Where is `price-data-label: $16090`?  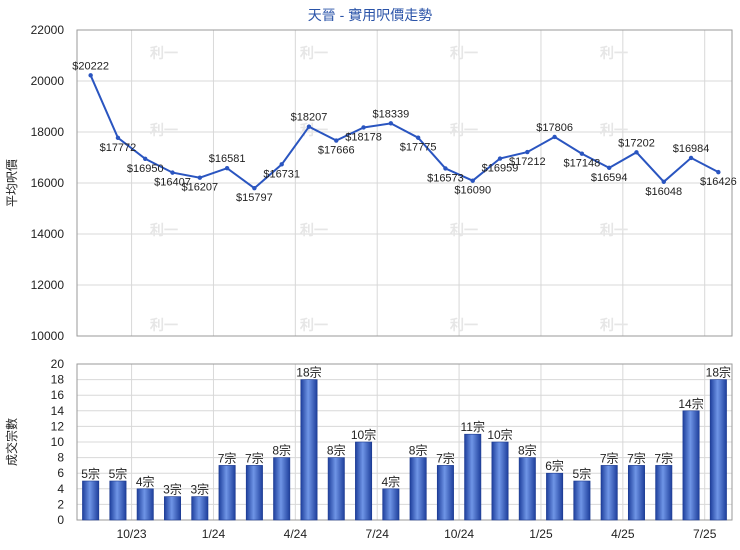
price-data-label: $16090 is located at coordinates (472, 191).